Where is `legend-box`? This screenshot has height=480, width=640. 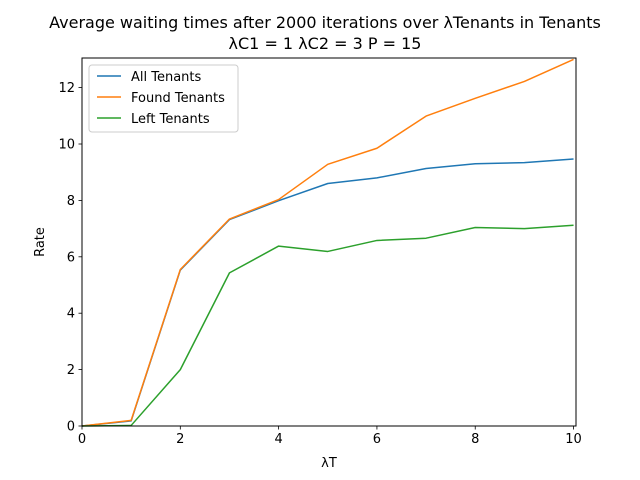 legend-box is located at coordinates (163, 98).